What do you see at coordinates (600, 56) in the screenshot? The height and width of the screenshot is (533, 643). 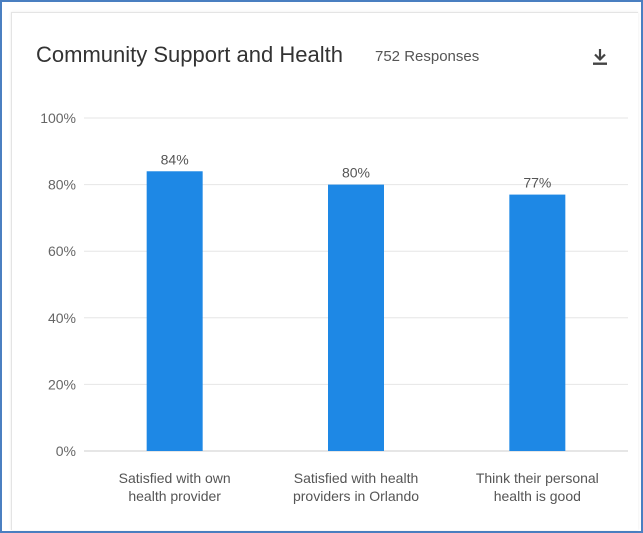 I see `download-icon` at bounding box center [600, 56].